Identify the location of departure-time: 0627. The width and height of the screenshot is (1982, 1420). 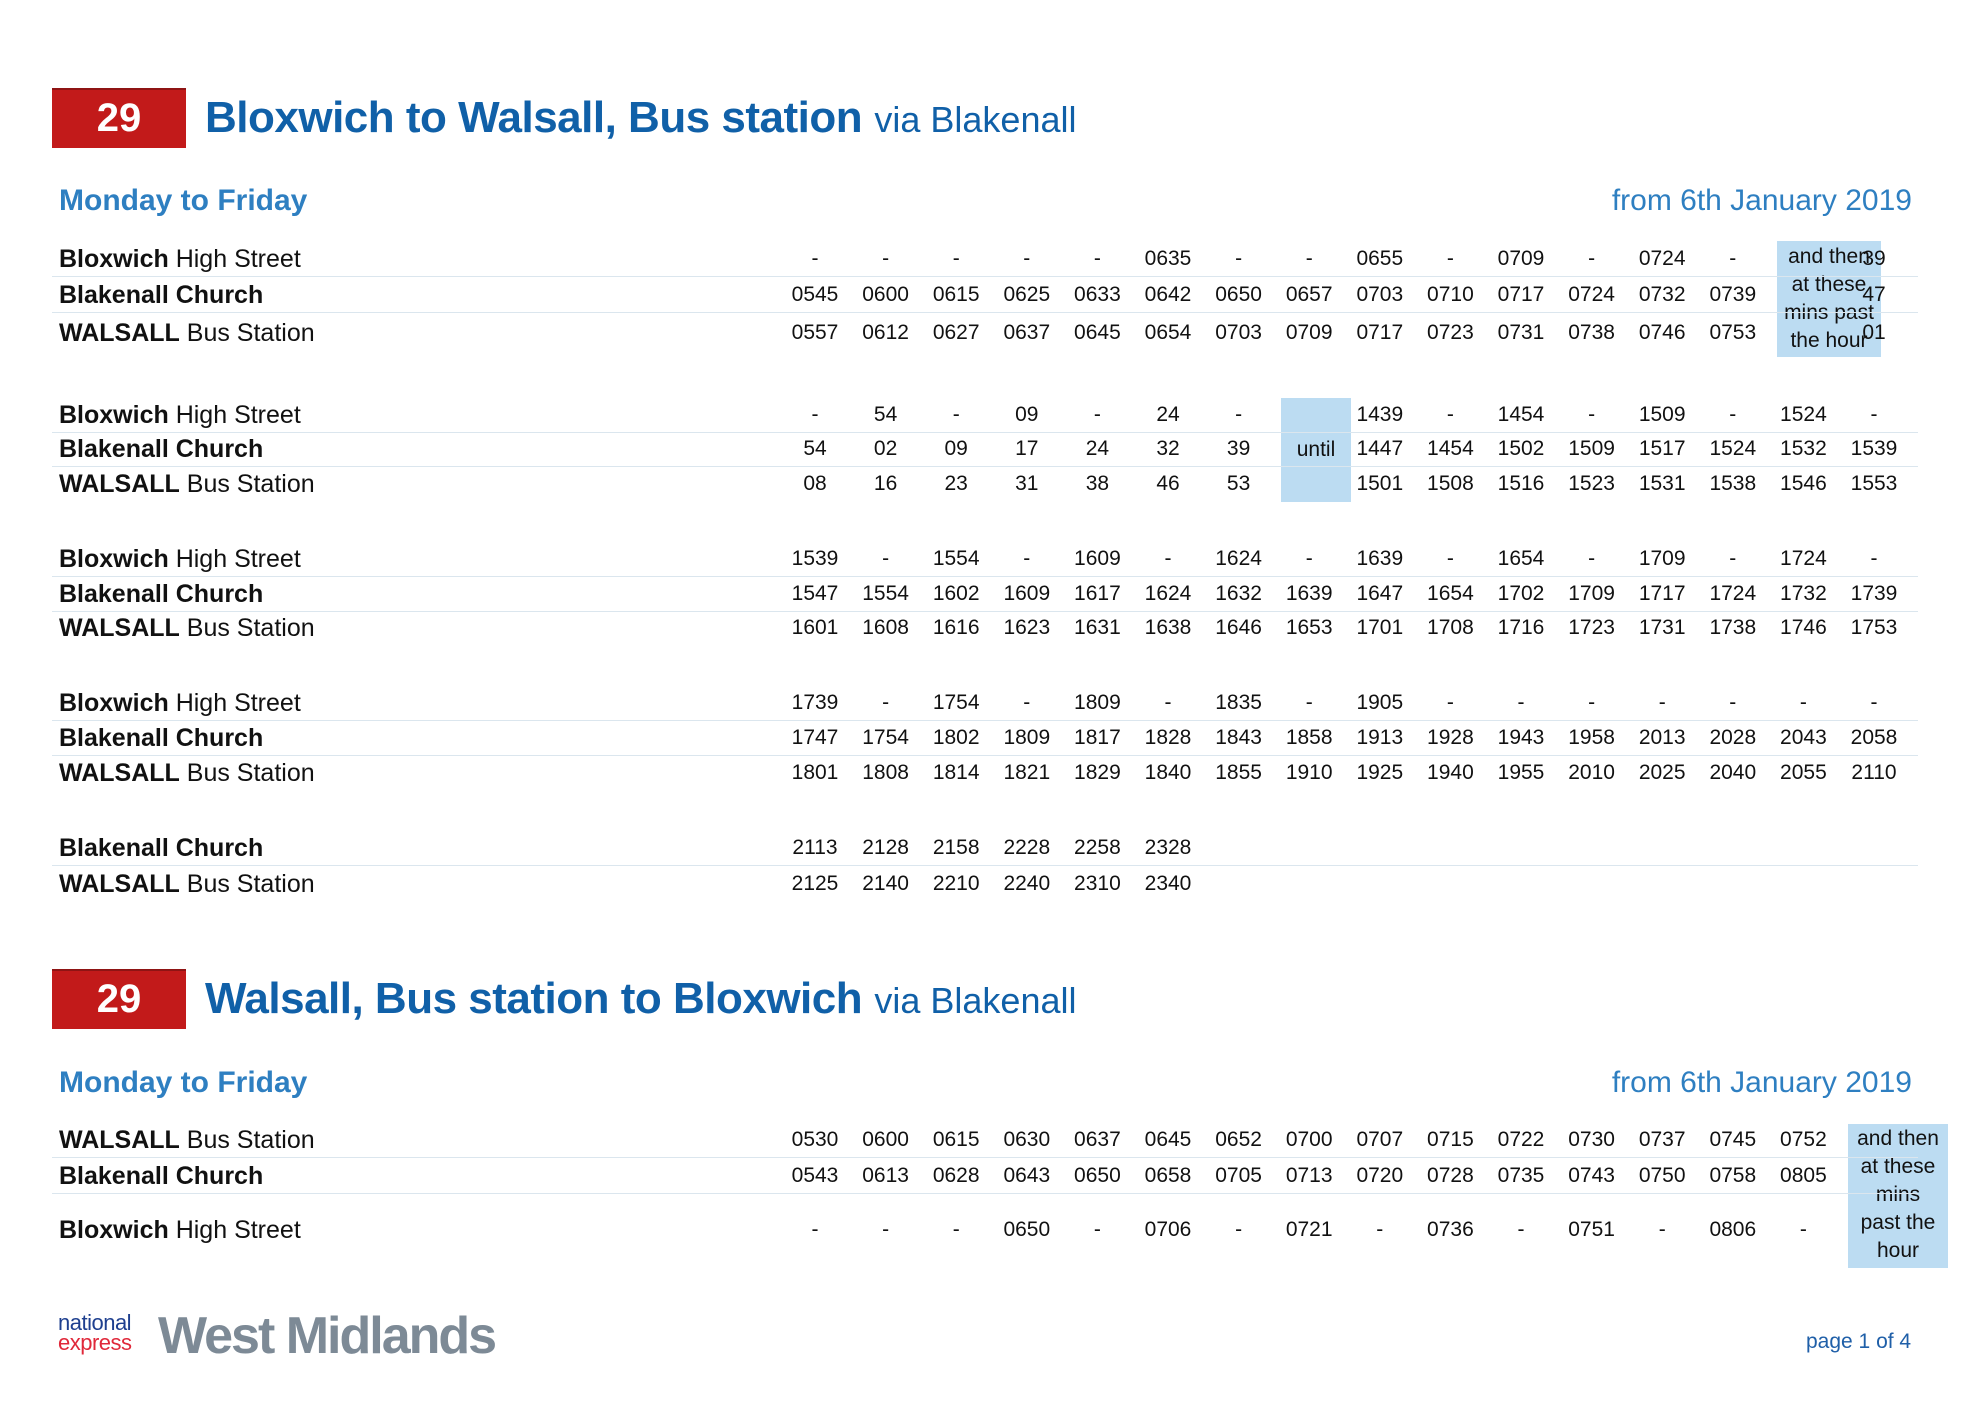
(956, 332).